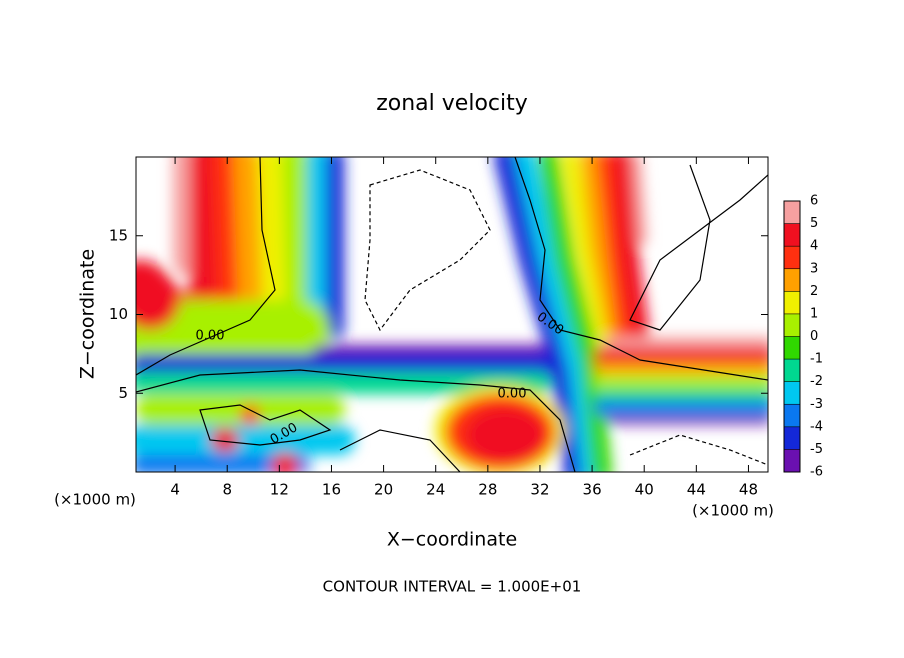  I want to click on y-tick-label: 5, so click(123, 393).